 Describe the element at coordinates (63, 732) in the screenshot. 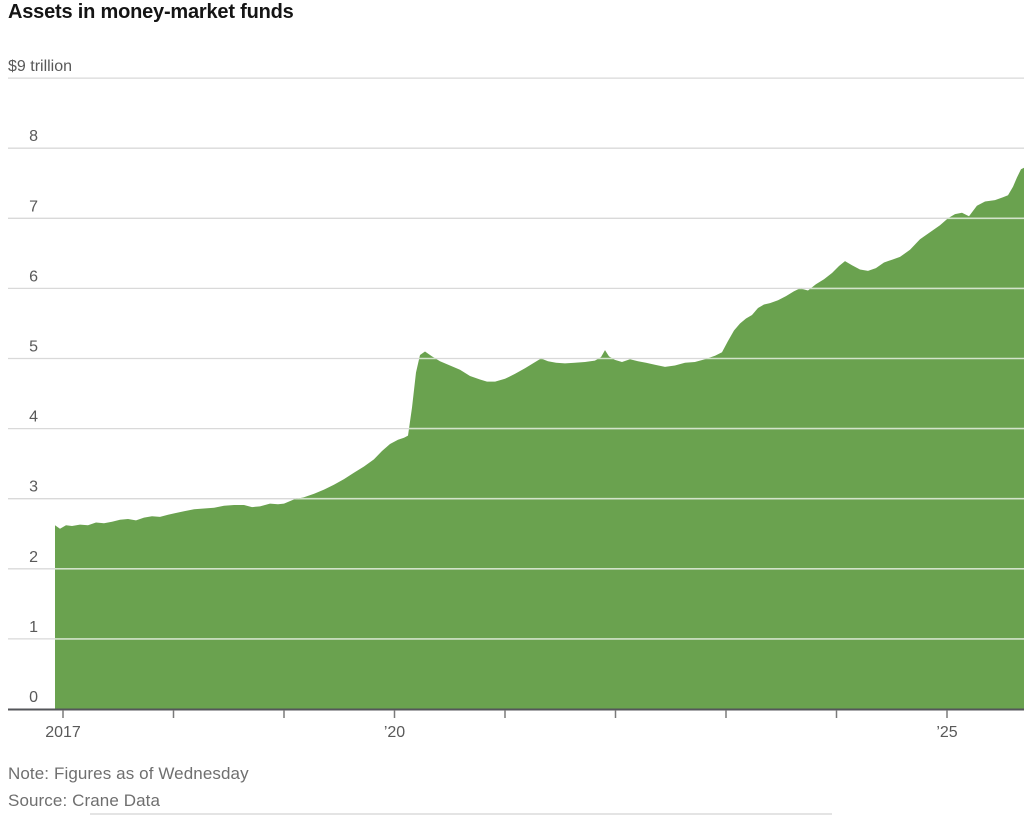

I see `x-axis-label-2017: 2017` at that location.